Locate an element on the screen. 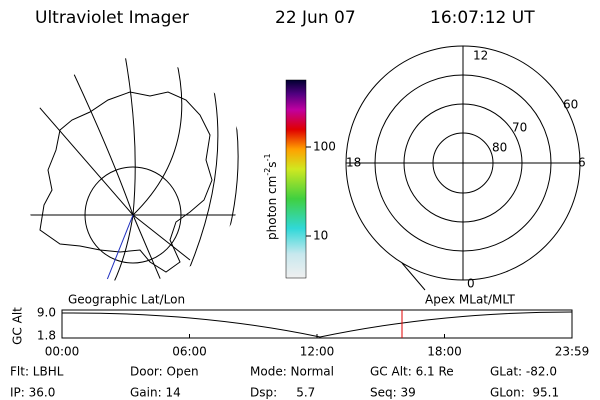 The width and height of the screenshot is (600, 400). polar-label: 18 is located at coordinates (353, 163).